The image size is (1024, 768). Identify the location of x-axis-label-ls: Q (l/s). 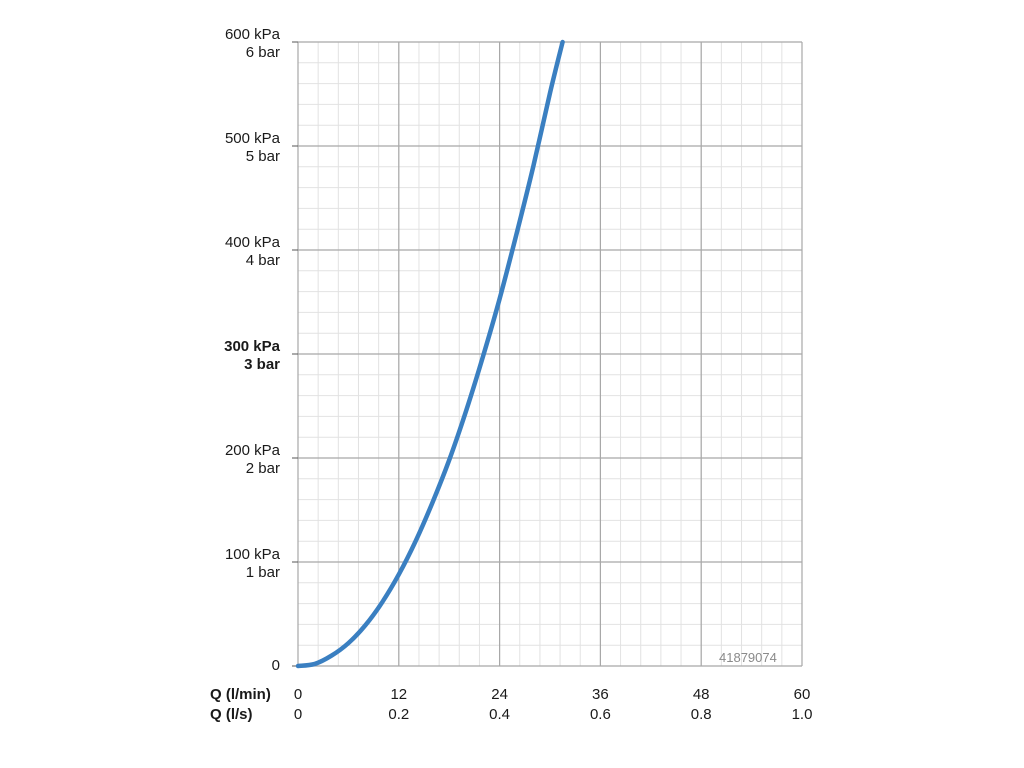
(231, 714).